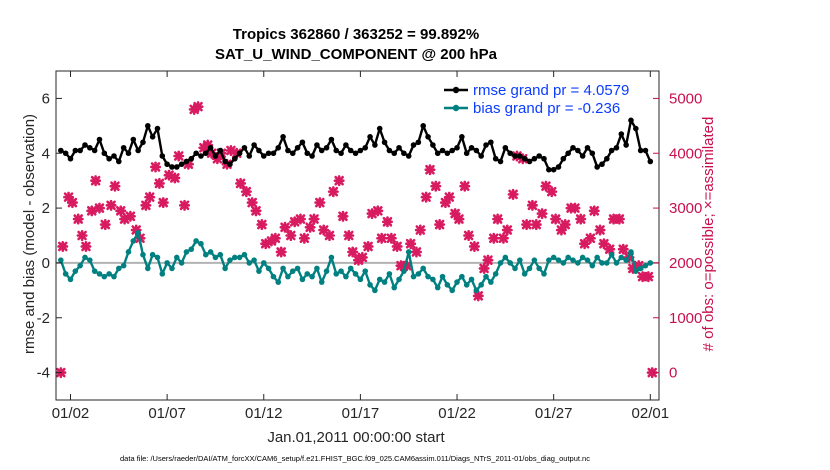 The image size is (830, 470). I want to click on x-tick-label: 02/01, so click(651, 413).